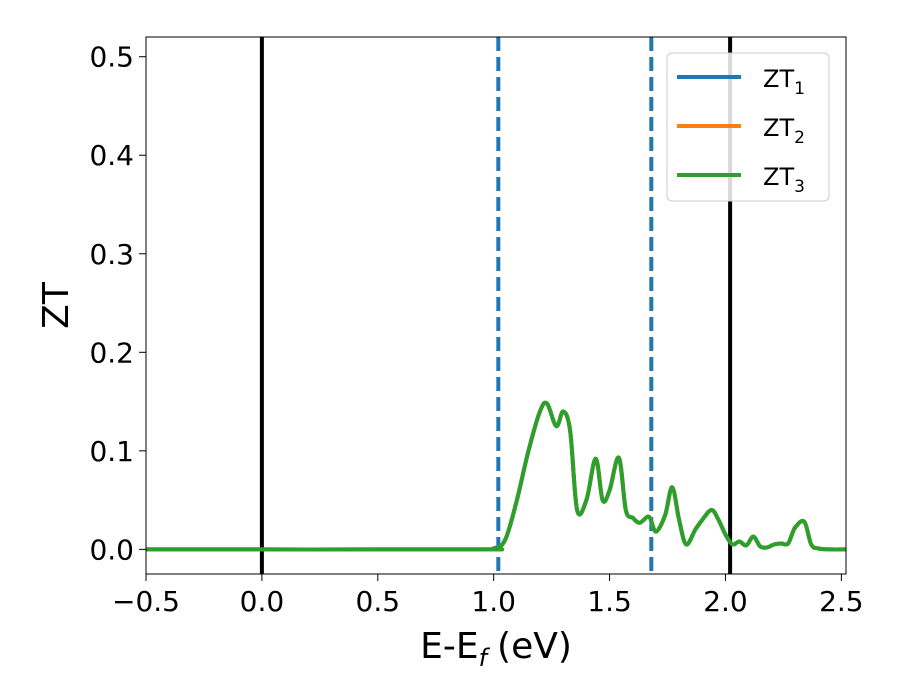 The height and width of the screenshot is (700, 900). I want to click on legend-label-subscript: 3, so click(799, 187).